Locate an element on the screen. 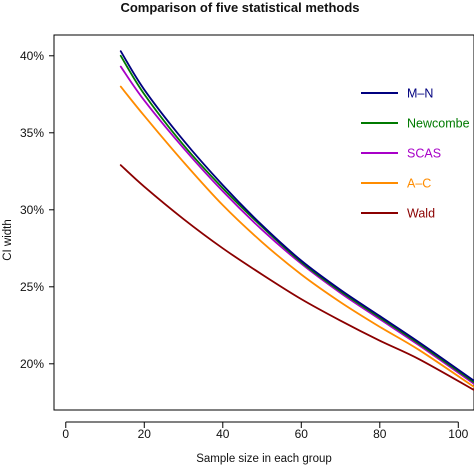 The height and width of the screenshot is (467, 474). x-tick-label: 20 is located at coordinates (145, 434).